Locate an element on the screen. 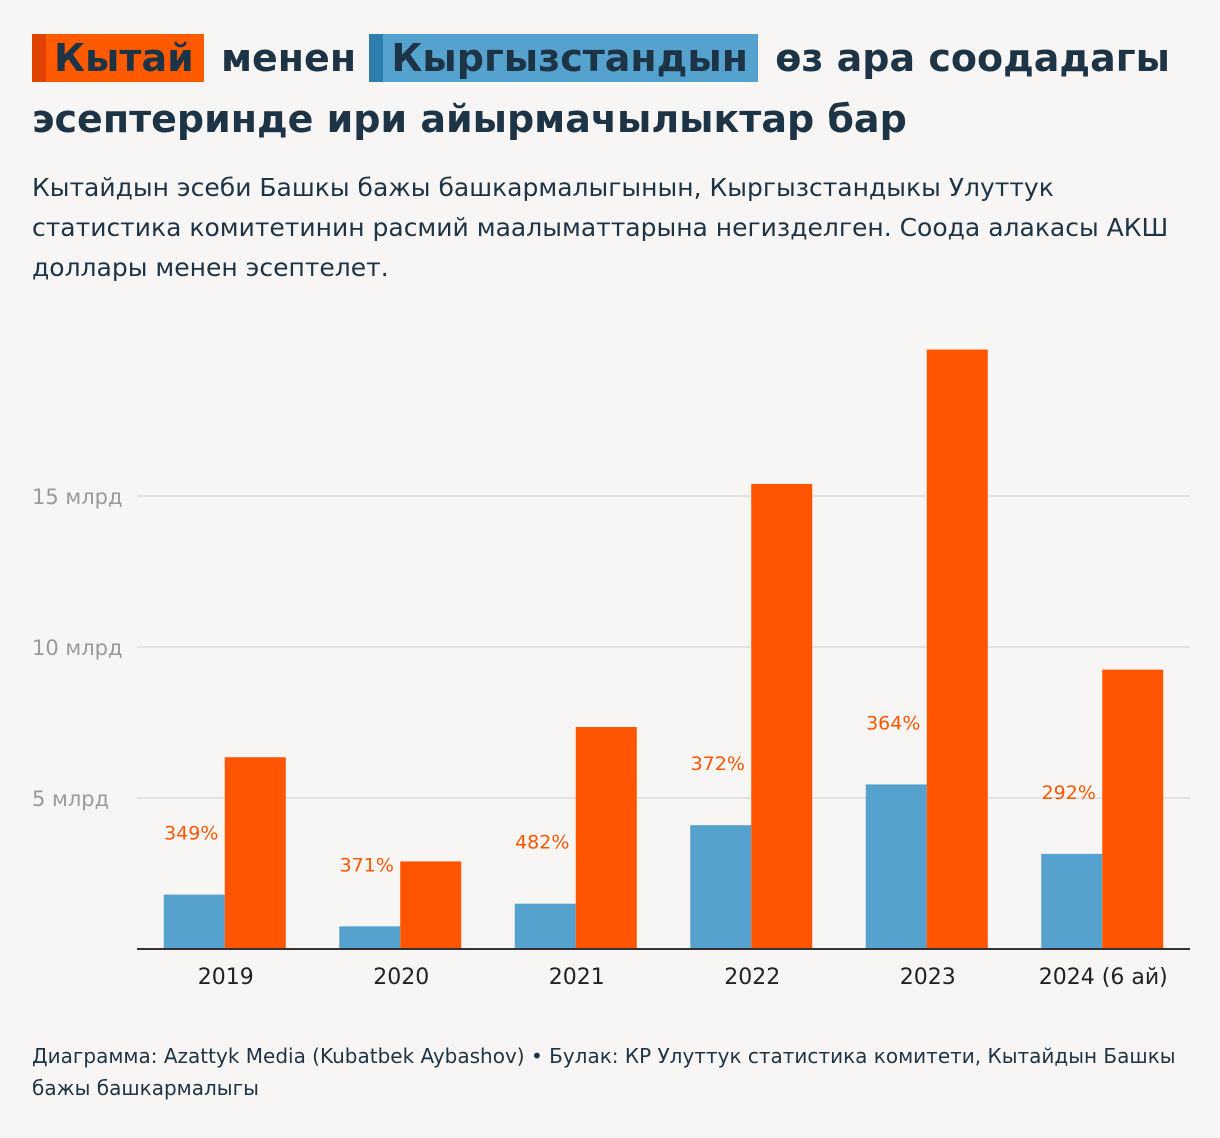 Image resolution: width=1220 pixels, height=1138 pixels. bar-china-2019 is located at coordinates (255, 853).